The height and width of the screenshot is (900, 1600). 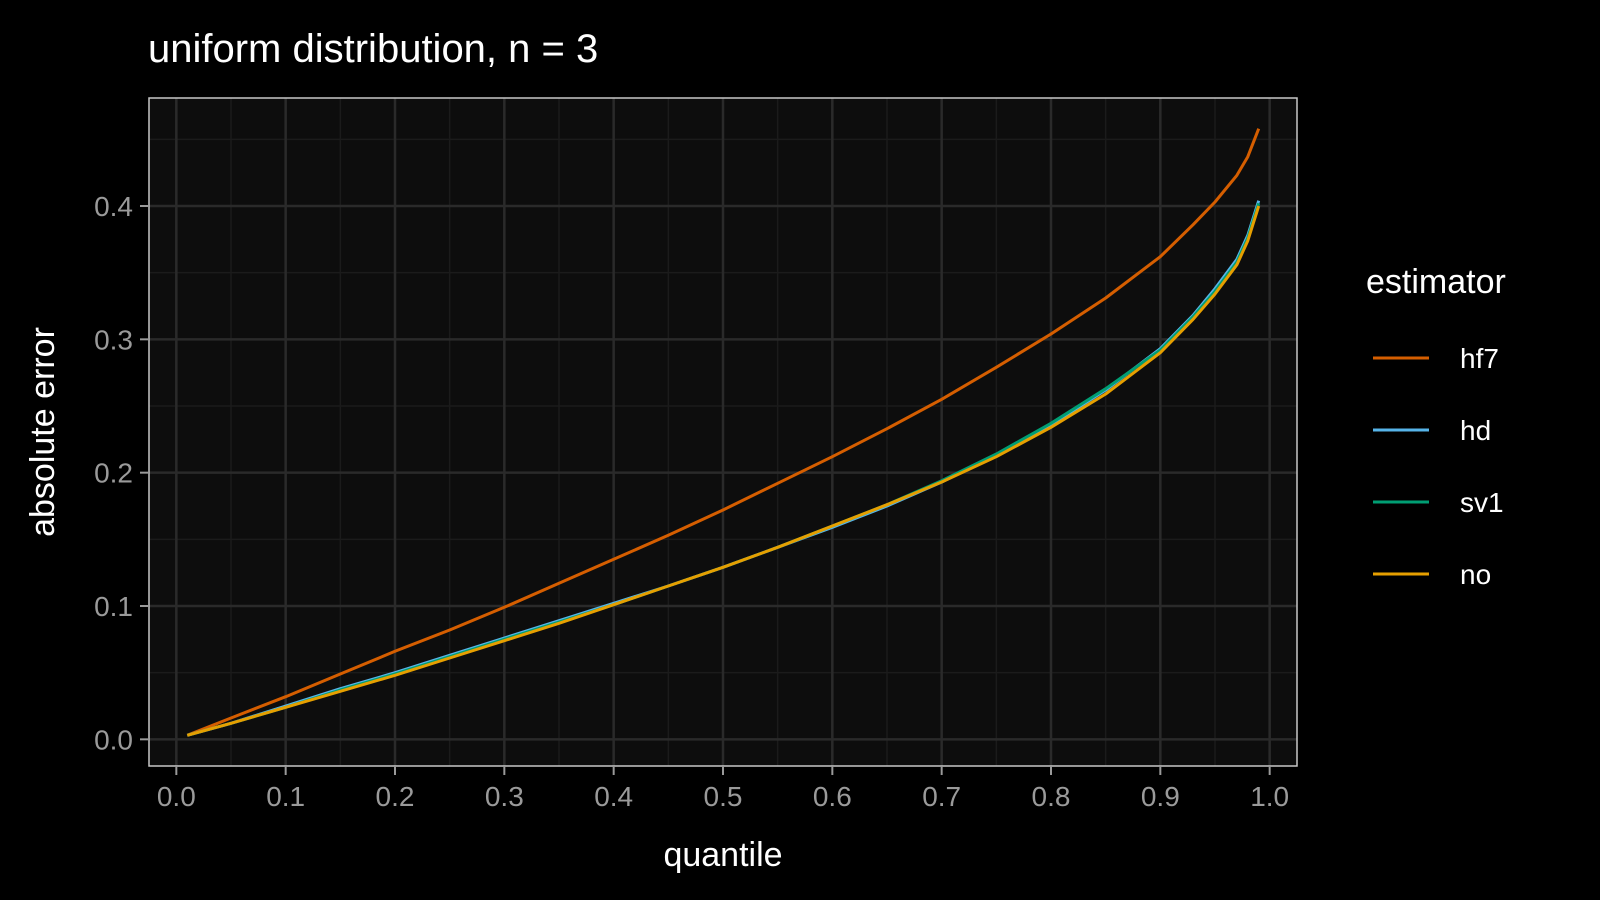 I want to click on legend-label-hf7: hf7, so click(x=1479, y=358).